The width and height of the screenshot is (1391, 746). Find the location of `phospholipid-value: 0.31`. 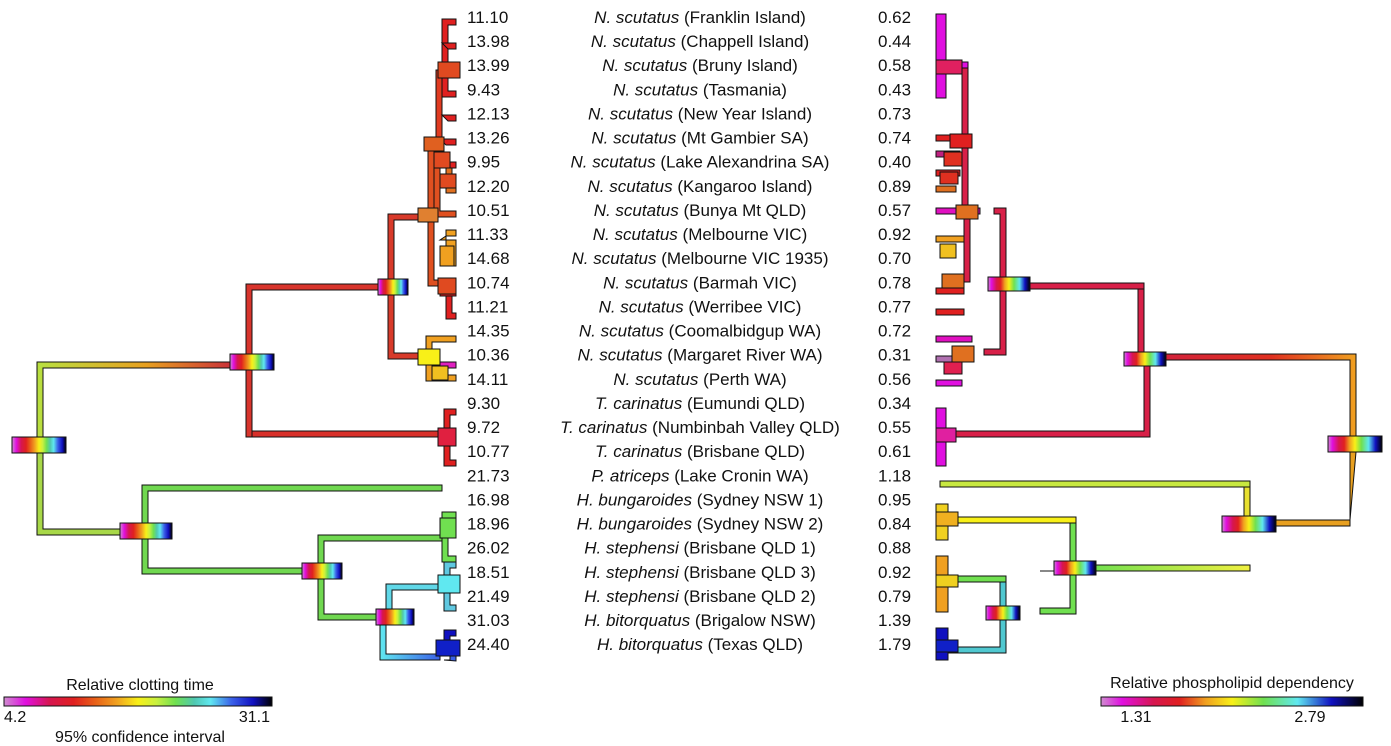

phospholipid-value: 0.31 is located at coordinates (894, 355).